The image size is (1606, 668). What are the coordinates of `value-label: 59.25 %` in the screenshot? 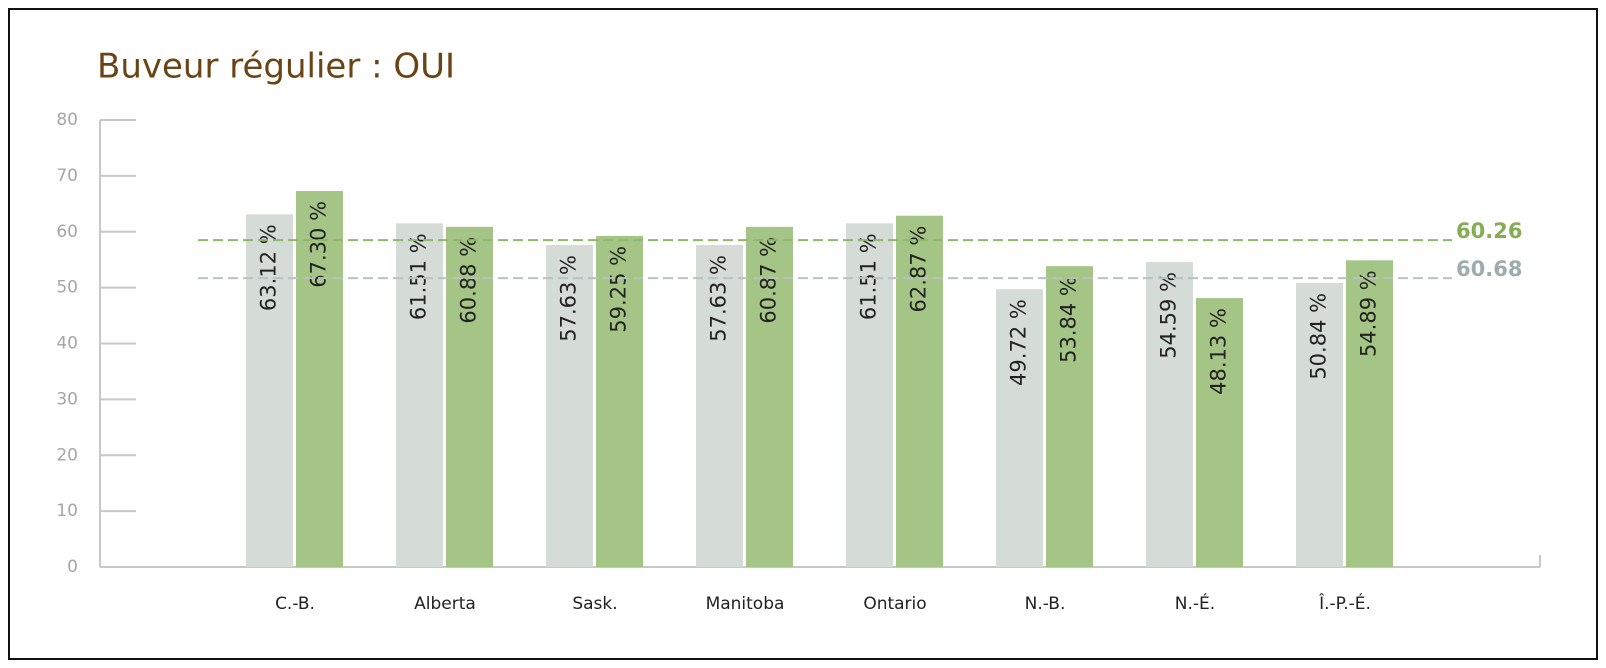 It's located at (619, 289).